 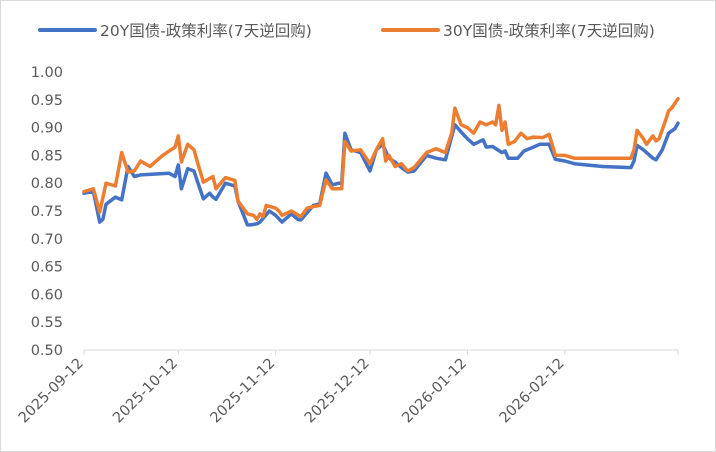 What do you see at coordinates (145, 391) in the screenshot?
I see `x-tick-label: 2025-10-12` at bounding box center [145, 391].